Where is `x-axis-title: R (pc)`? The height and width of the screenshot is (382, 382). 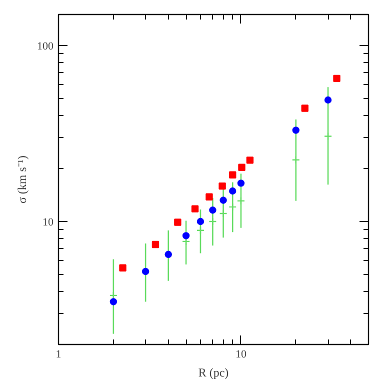
x-axis-title: R (pc) is located at coordinates (213, 373).